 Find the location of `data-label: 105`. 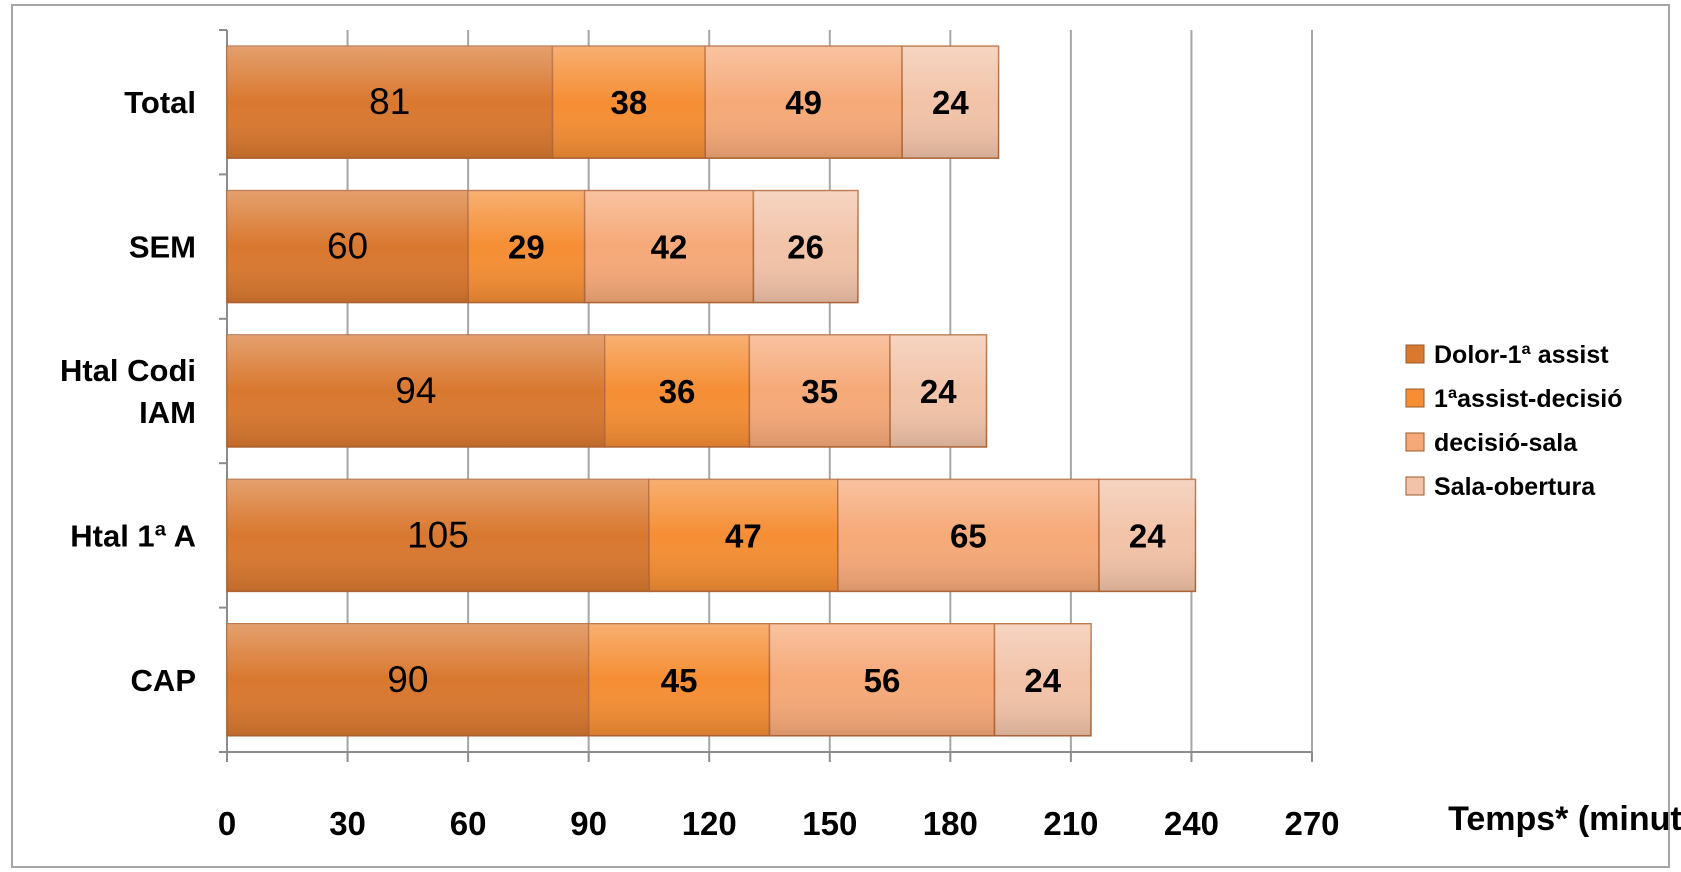

data-label: 105 is located at coordinates (438, 534).